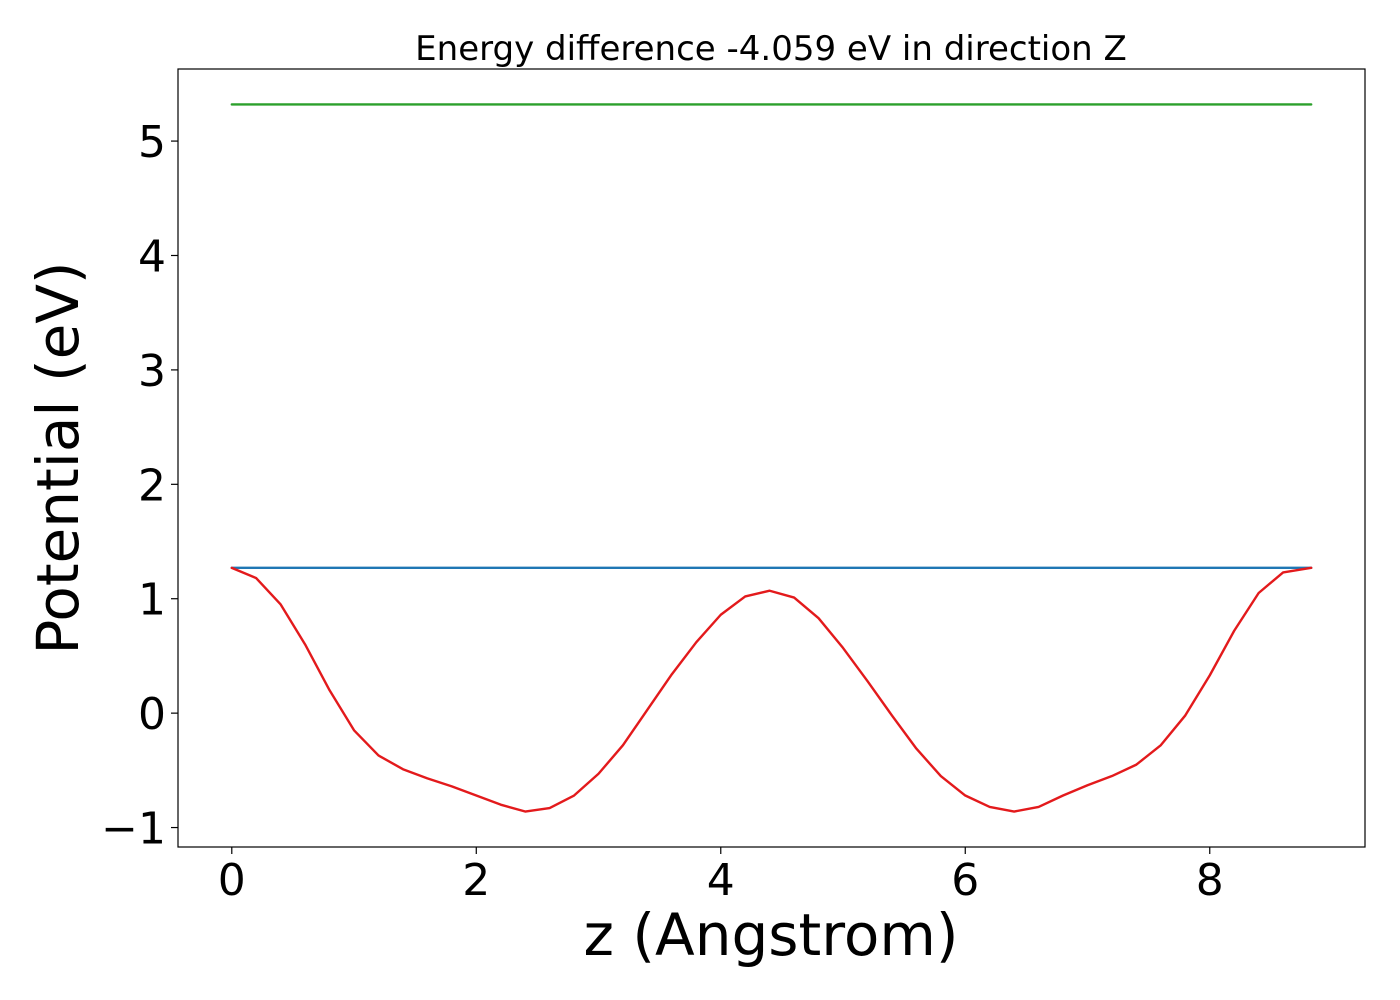 Image resolution: width=1400 pixels, height=1000 pixels. What do you see at coordinates (771, 935) in the screenshot?
I see `x-axis-label: z (Angstrom)` at bounding box center [771, 935].